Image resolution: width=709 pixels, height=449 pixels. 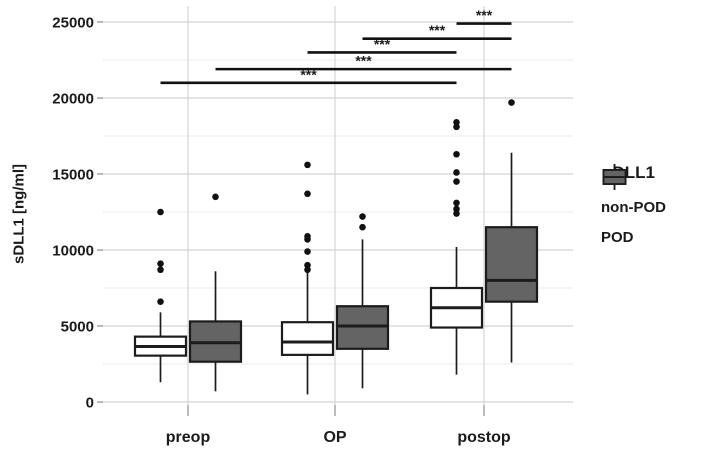 I want to click on boxplot-key-icon, so click(x=614, y=177).